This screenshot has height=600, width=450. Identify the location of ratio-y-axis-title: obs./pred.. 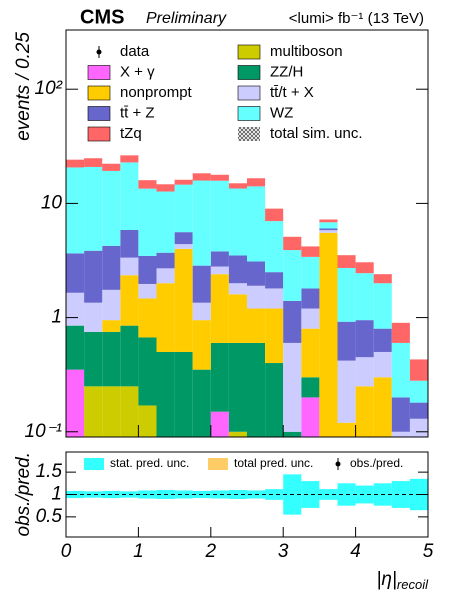
(23, 494).